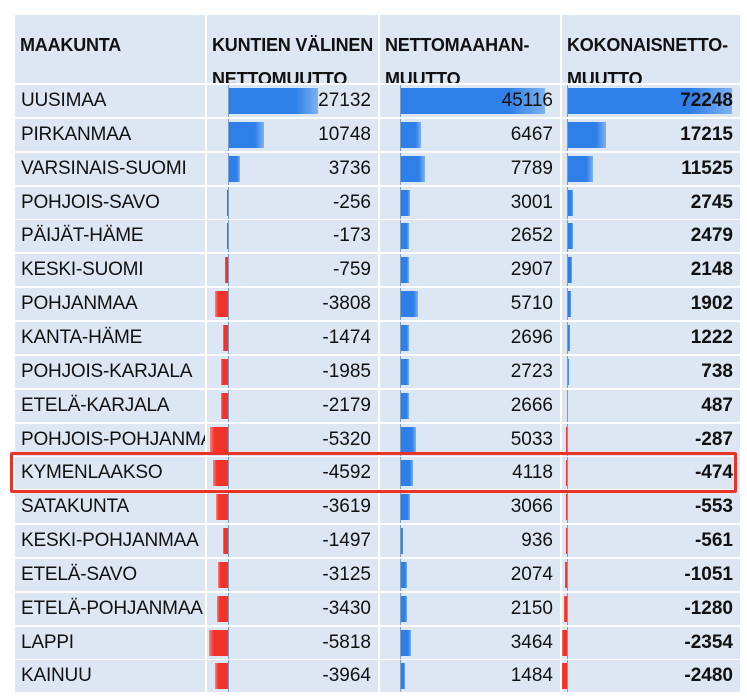  I want to click on table-cell-municipal: -3808, so click(292, 304).